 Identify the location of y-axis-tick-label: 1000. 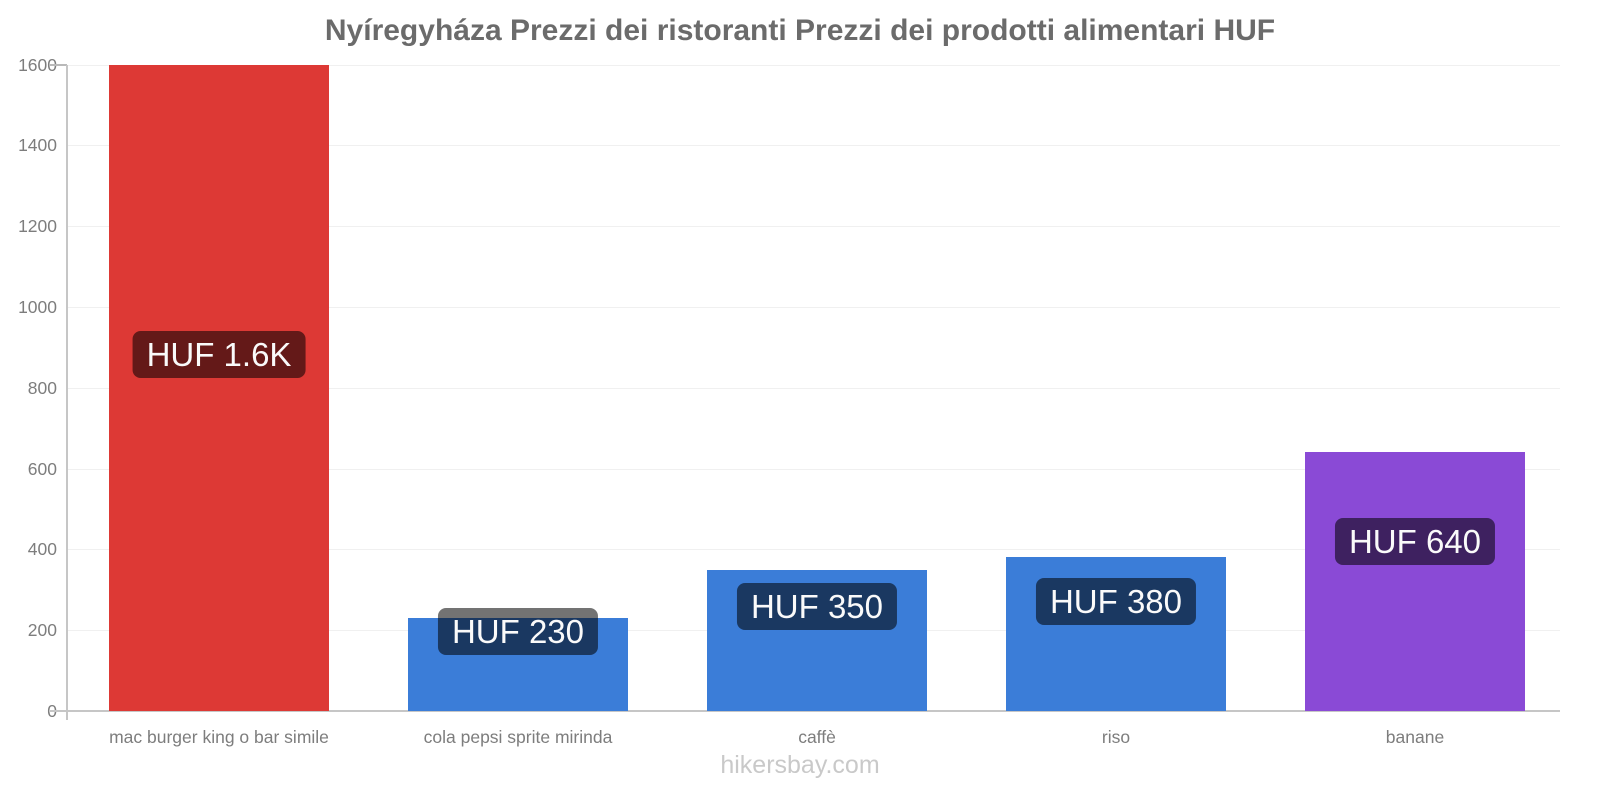
(37, 307).